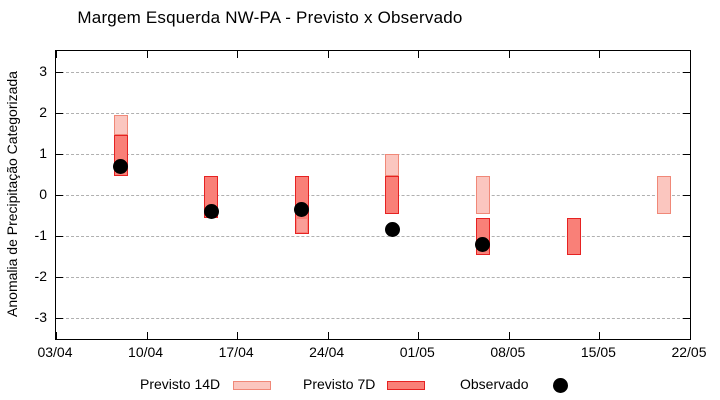 The height and width of the screenshot is (400, 720). What do you see at coordinates (508, 352) in the screenshot?
I see `x-tick-label: 08/05` at bounding box center [508, 352].